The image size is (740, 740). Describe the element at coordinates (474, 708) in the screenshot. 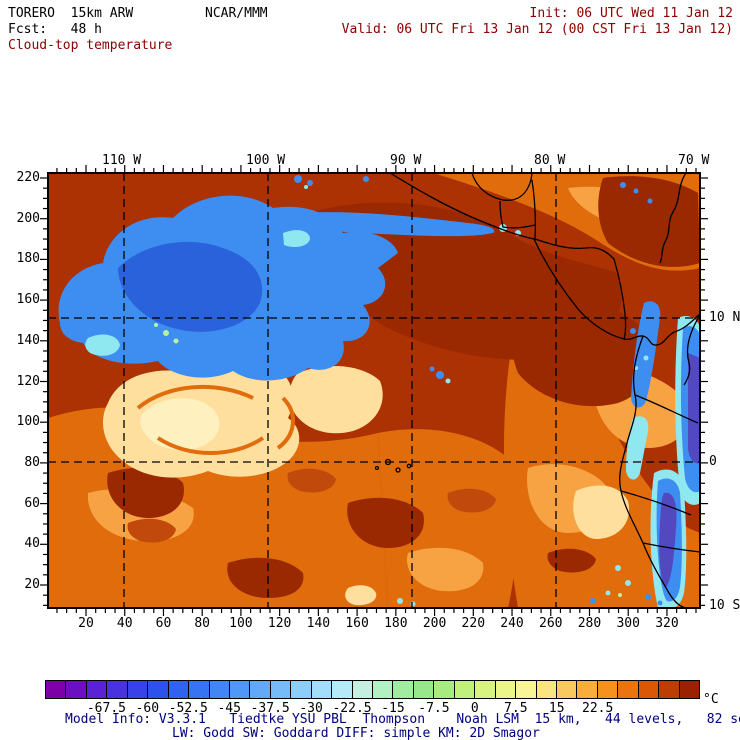

I see `colorbar-tick-label: 0` at that location.